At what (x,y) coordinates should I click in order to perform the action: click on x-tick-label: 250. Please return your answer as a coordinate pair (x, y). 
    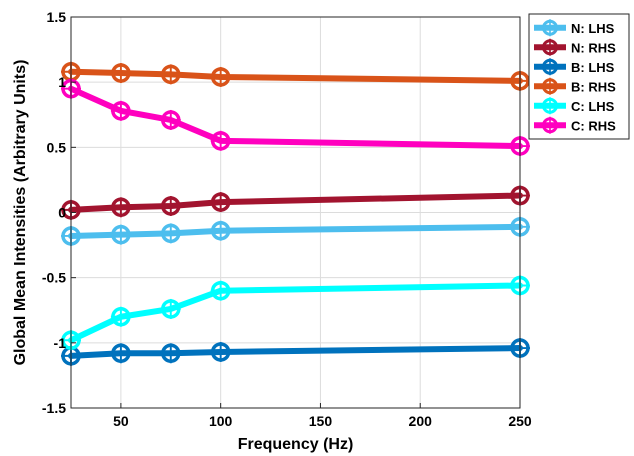
    Looking at the image, I should click on (520, 421).